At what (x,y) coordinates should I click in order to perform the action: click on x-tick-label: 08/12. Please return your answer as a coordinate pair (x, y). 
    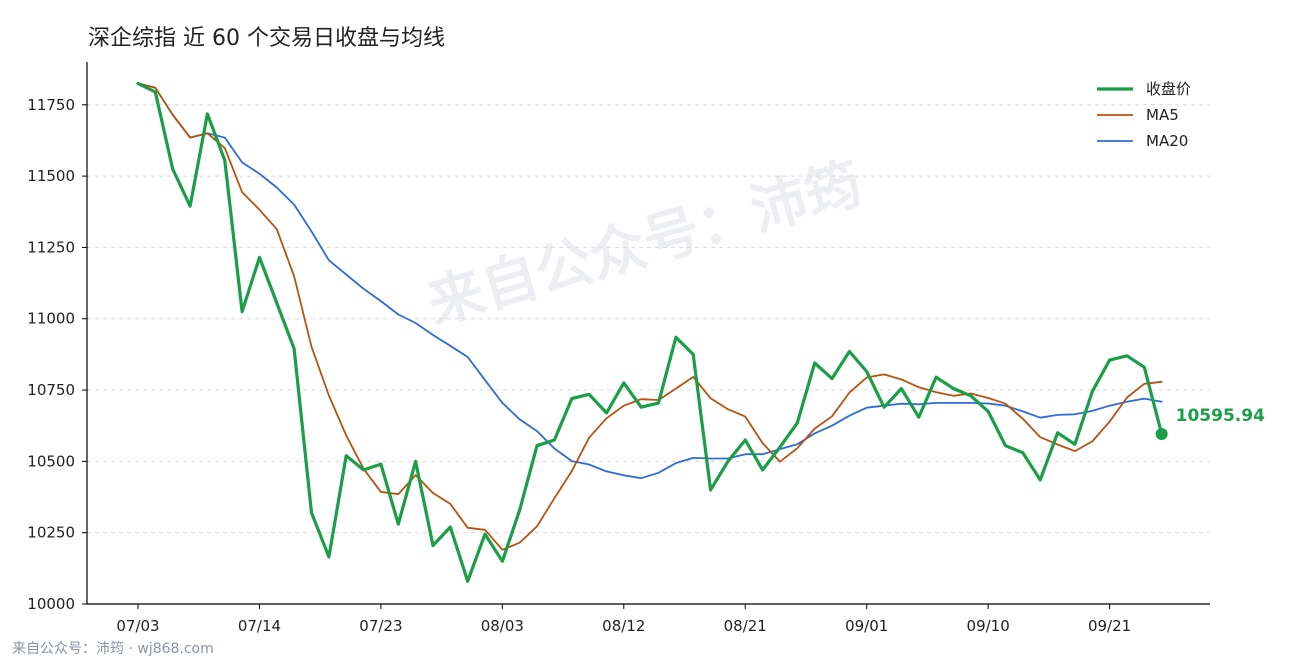
    Looking at the image, I should click on (623, 626).